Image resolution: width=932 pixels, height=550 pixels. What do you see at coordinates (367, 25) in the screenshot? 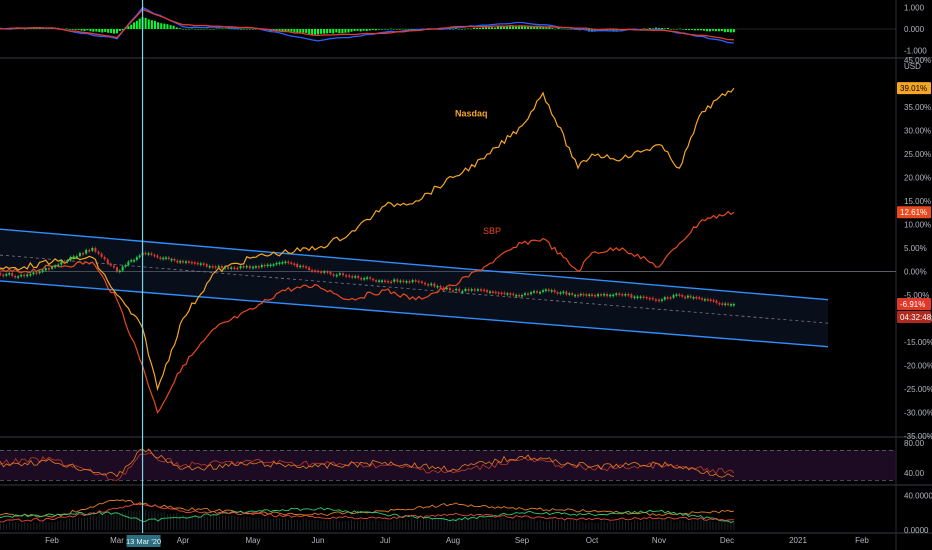
I see `macd-line` at bounding box center [367, 25].